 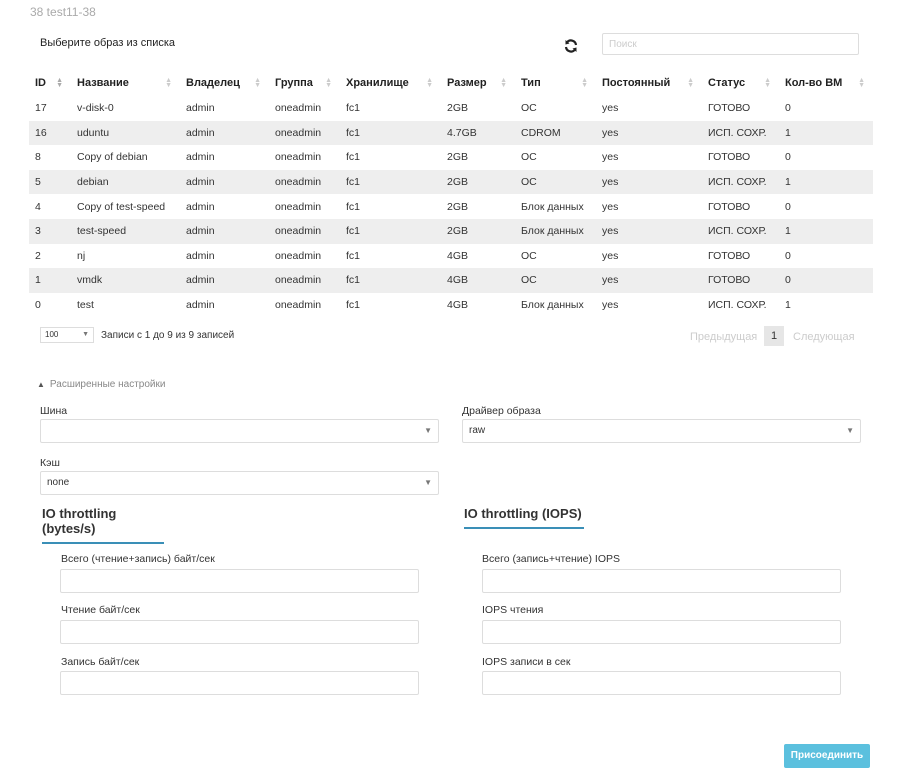 I want to click on table-row: 1 vmdk admin oneadmin fc1 4GB OC yes ГОТОВО 0, so click(x=451, y=280).